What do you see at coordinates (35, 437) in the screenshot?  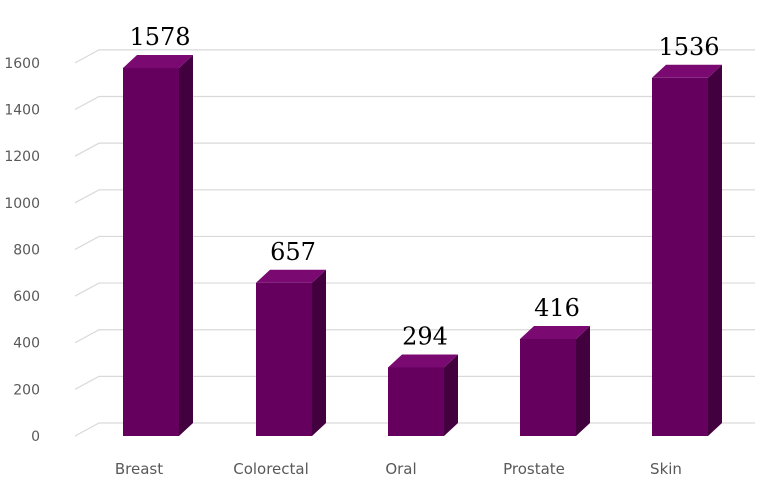 I see `y-tick-label: 0` at bounding box center [35, 437].